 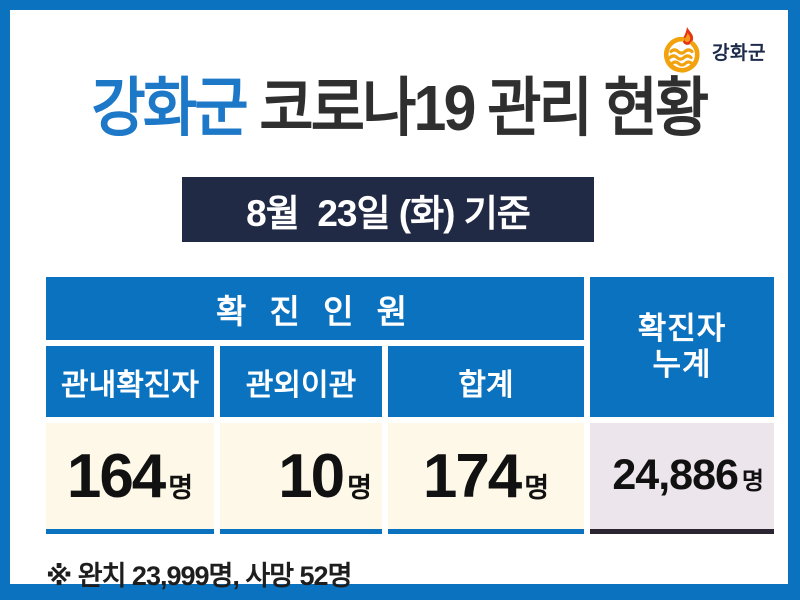 What do you see at coordinates (181, 488) in the screenshot?
I see `value-local-confirmed-unit: 명` at bounding box center [181, 488].